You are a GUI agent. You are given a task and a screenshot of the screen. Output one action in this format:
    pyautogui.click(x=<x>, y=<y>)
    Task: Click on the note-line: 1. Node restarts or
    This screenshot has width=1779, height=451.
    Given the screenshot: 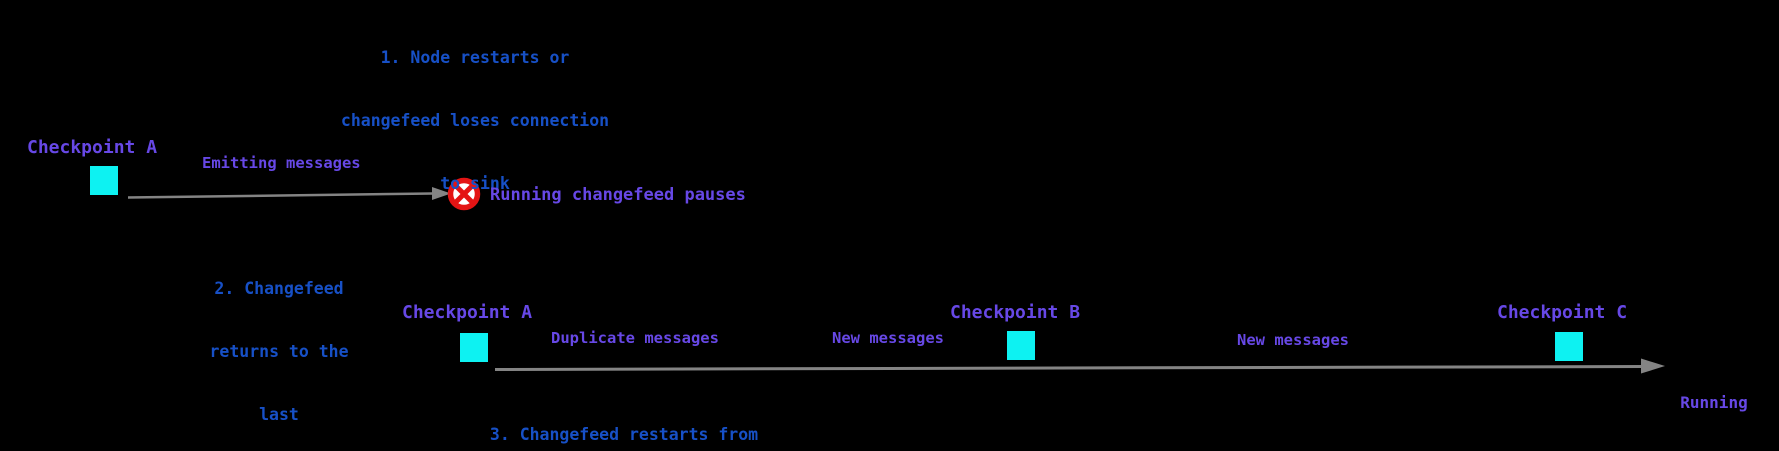 What is the action you would take?
    pyautogui.click(x=475, y=57)
    